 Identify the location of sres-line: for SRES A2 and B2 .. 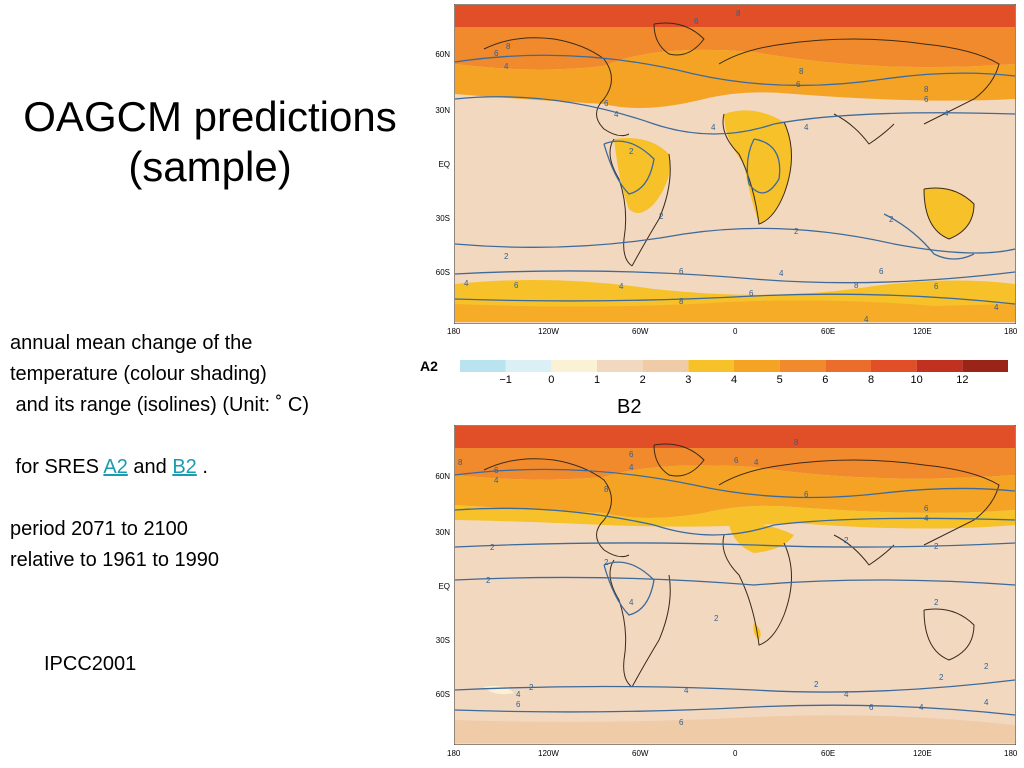
(215, 467).